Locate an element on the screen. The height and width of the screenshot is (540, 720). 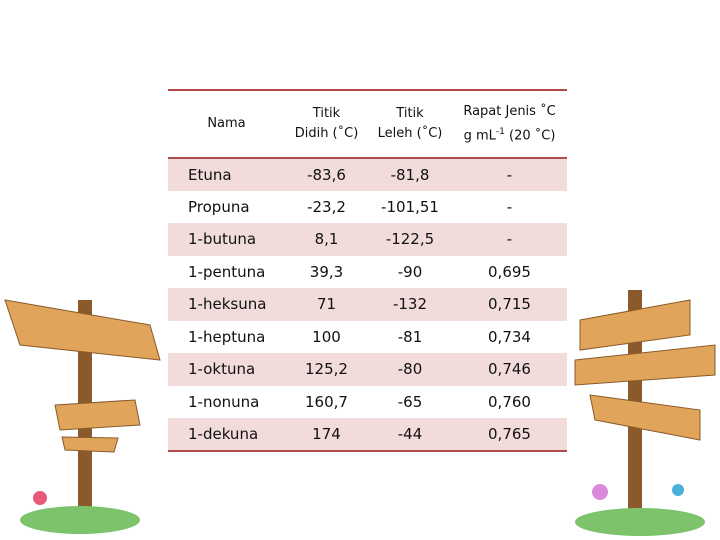
table-cell: 100 is located at coordinates (326, 336).